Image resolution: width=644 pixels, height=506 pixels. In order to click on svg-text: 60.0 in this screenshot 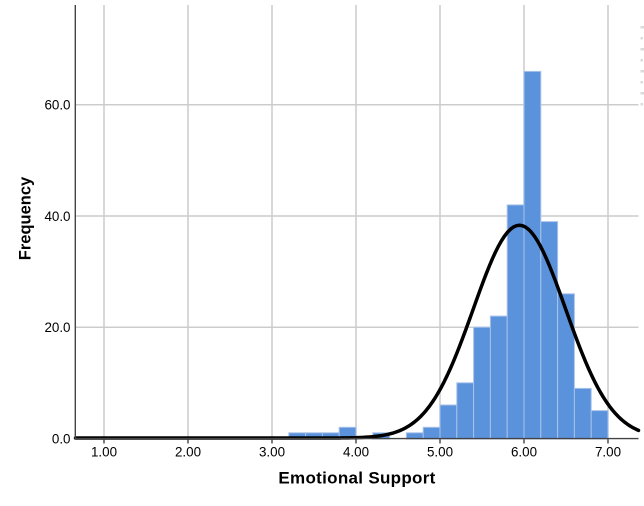, I will do `click(57, 105)`.